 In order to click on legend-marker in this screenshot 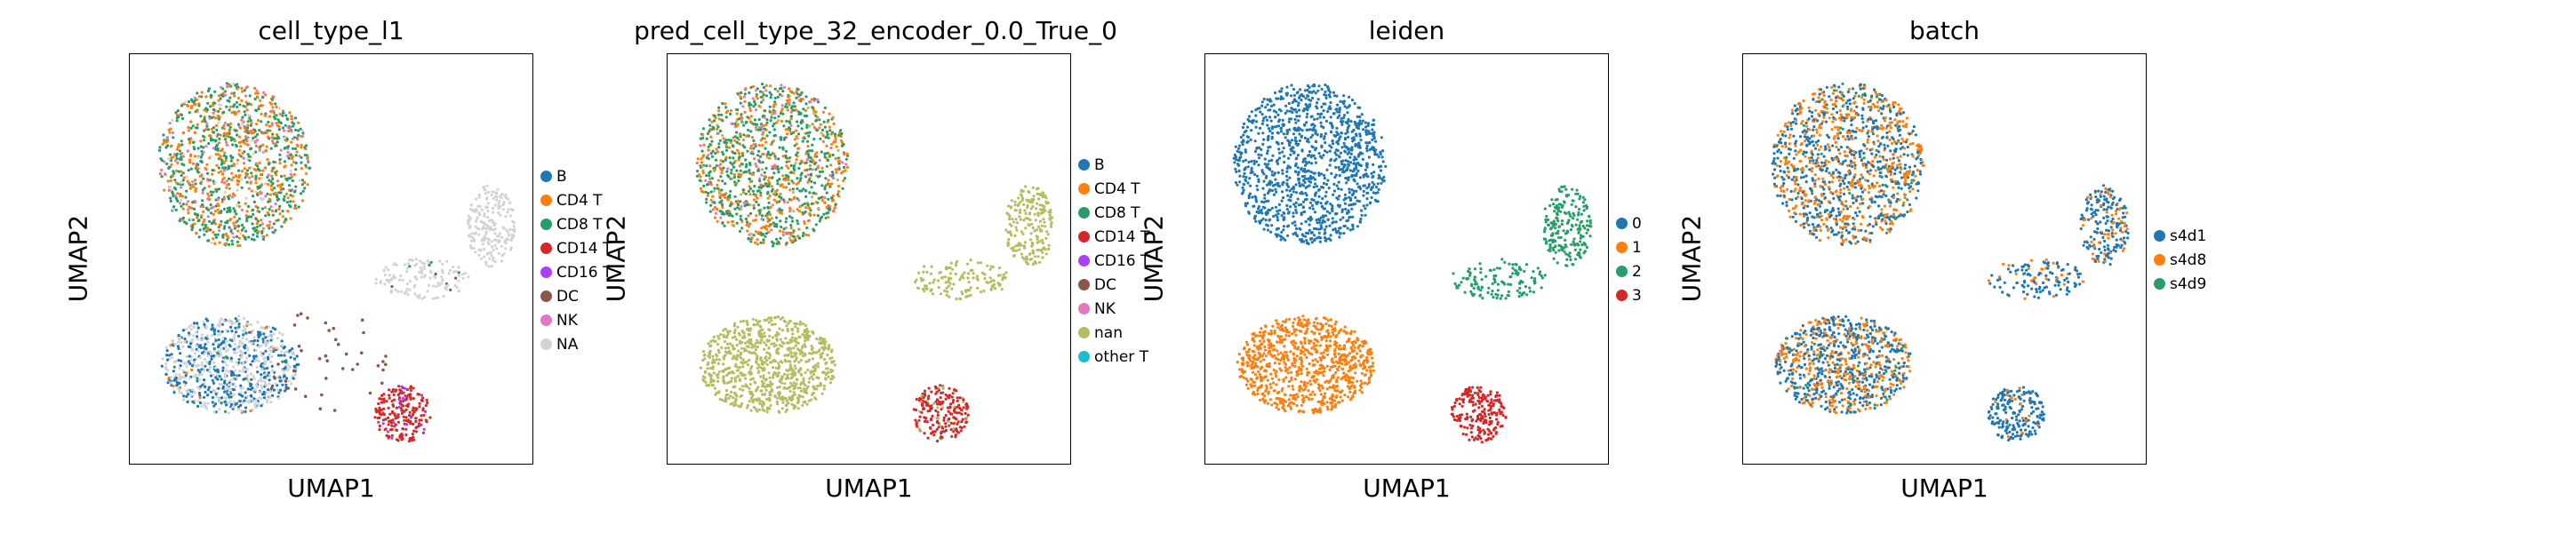, I will do `click(546, 344)`.